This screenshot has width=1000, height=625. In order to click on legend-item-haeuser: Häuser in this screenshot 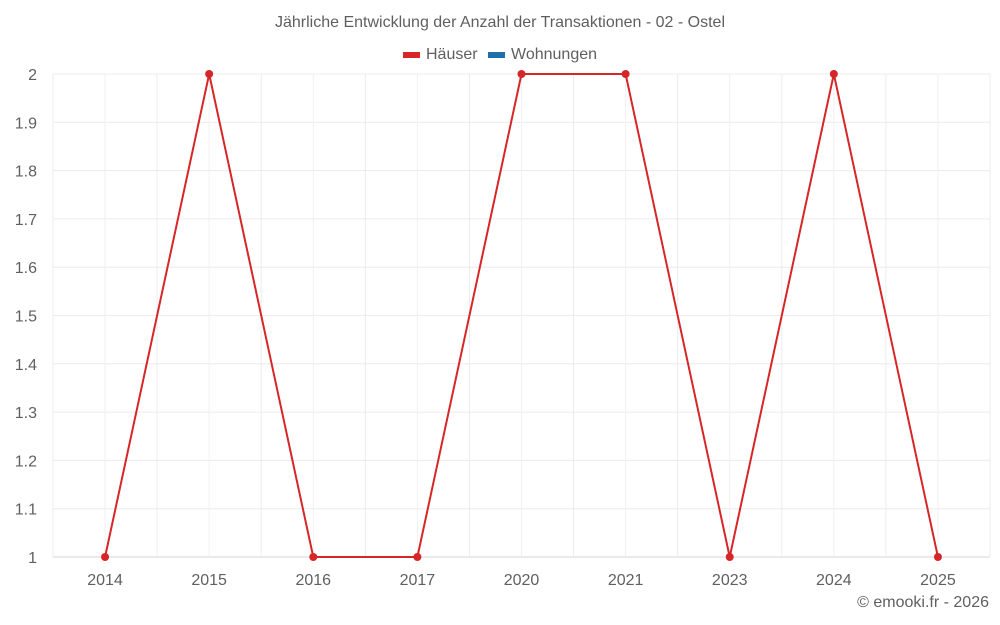, I will do `click(440, 55)`.